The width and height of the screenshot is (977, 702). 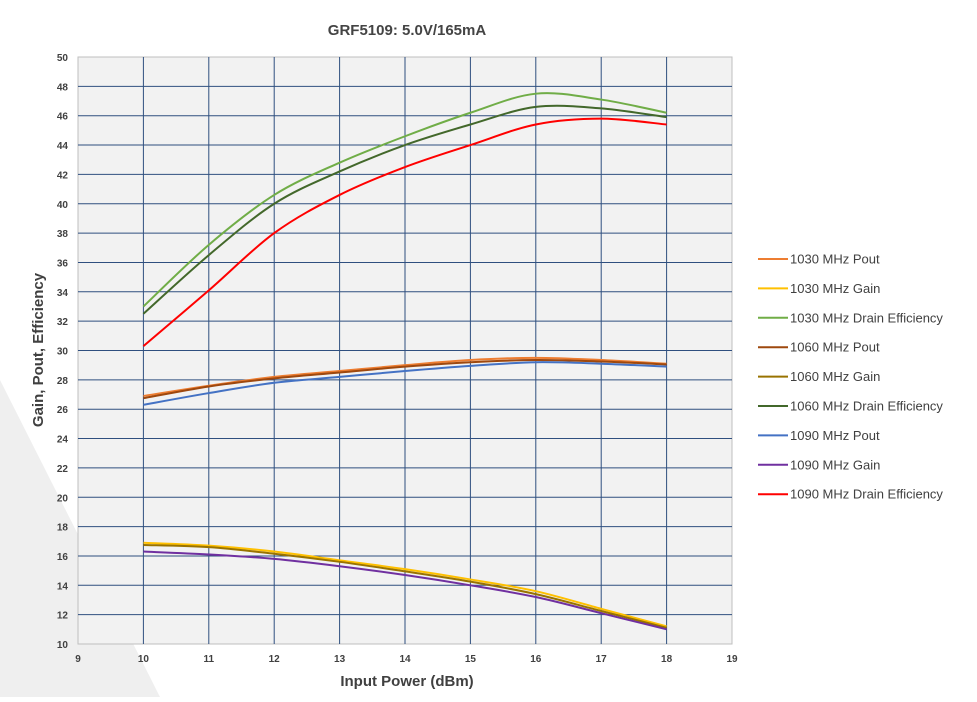 What do you see at coordinates (63, 528) in the screenshot?
I see `y-tick-label: 18` at bounding box center [63, 528].